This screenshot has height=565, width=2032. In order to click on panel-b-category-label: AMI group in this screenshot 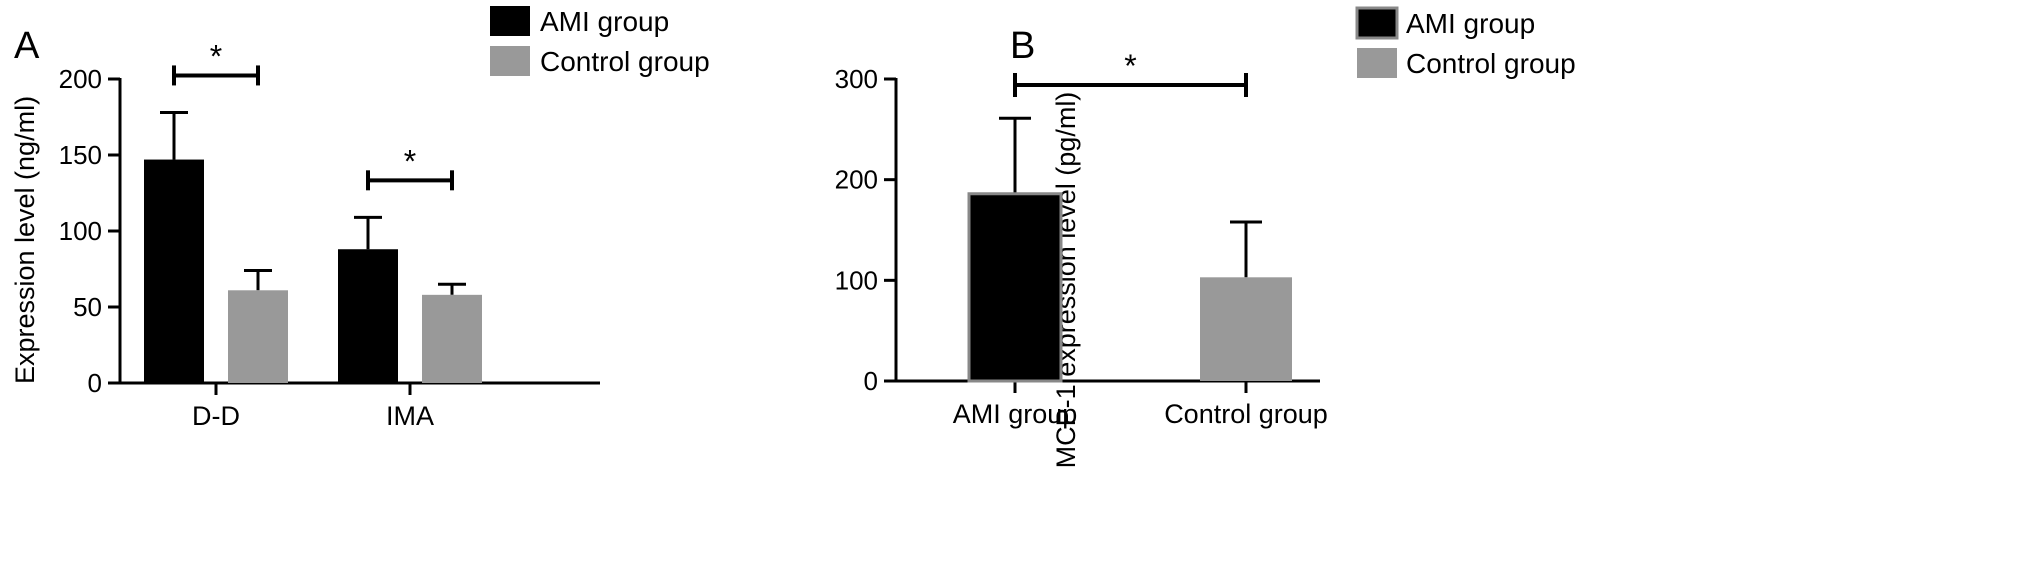, I will do `click(1015, 414)`.